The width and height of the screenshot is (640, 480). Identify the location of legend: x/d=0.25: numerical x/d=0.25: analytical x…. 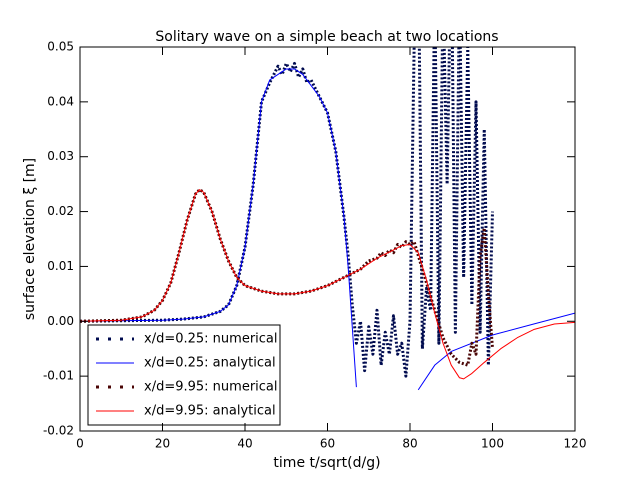
(184, 375).